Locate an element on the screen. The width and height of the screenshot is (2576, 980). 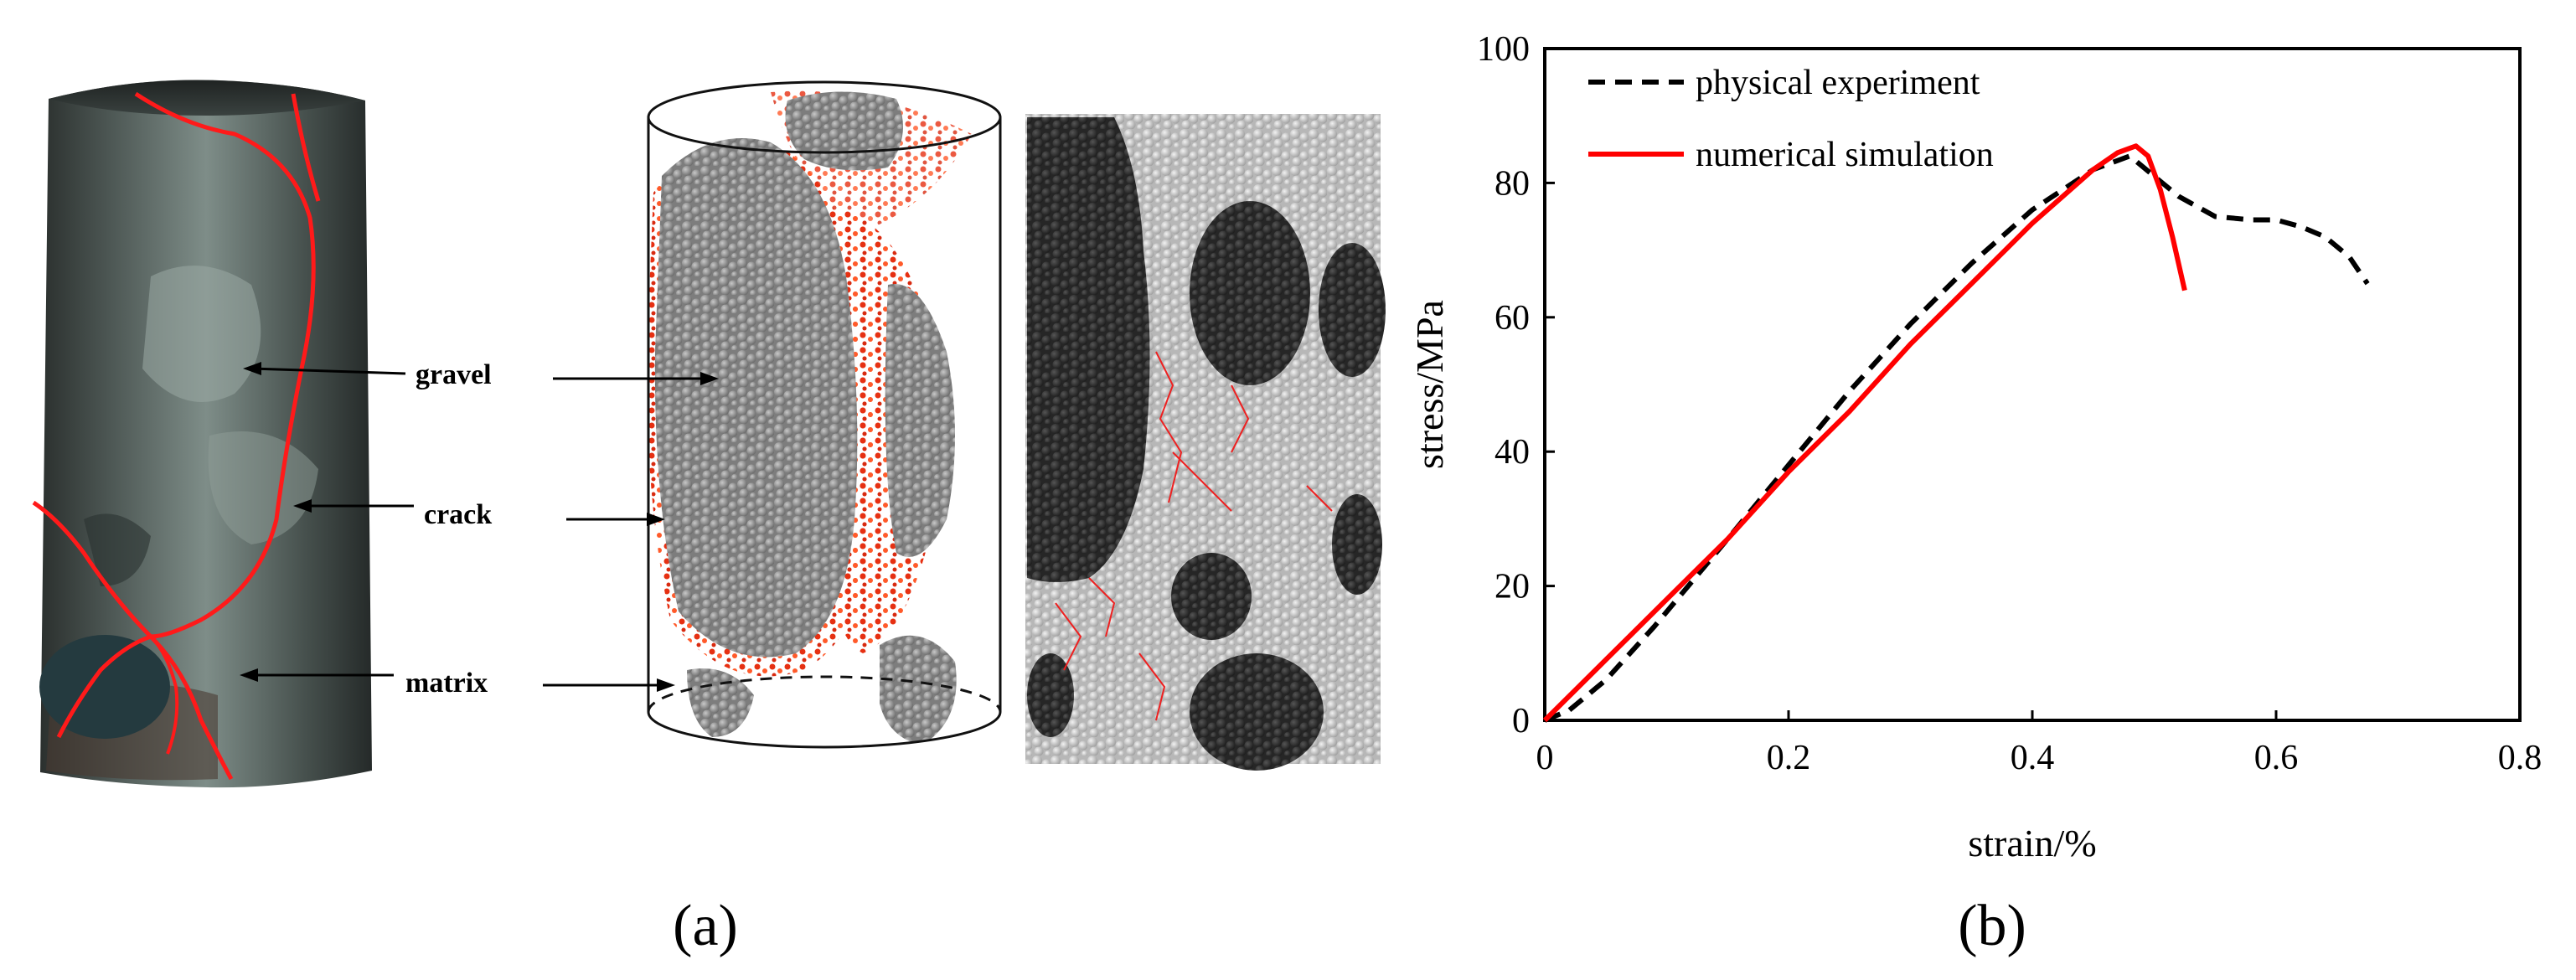
legend-label-physical-experiment: physical experiment is located at coordinates (1838, 83).